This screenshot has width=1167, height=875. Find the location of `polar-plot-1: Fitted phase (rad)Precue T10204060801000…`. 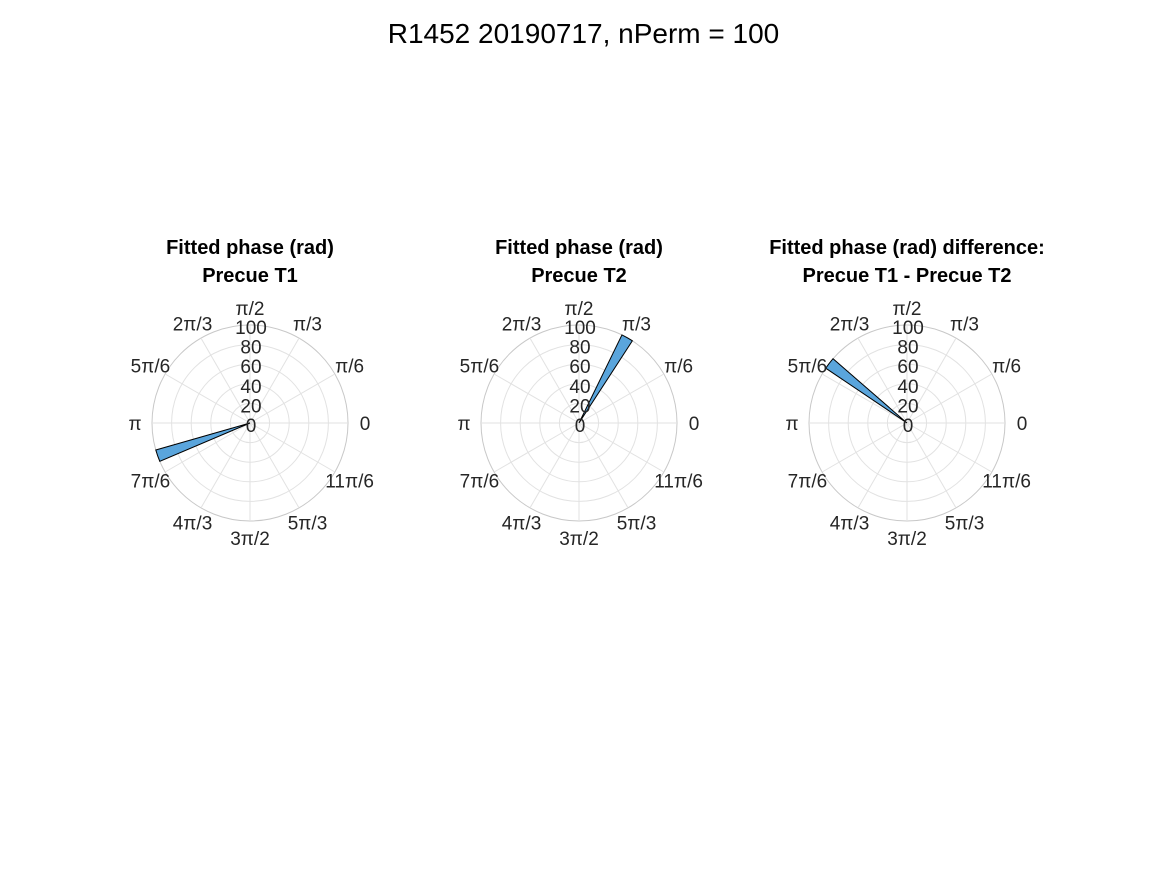

polar-plot-1: Fitted phase (rad)Precue T10204060801000… is located at coordinates (250, 393).